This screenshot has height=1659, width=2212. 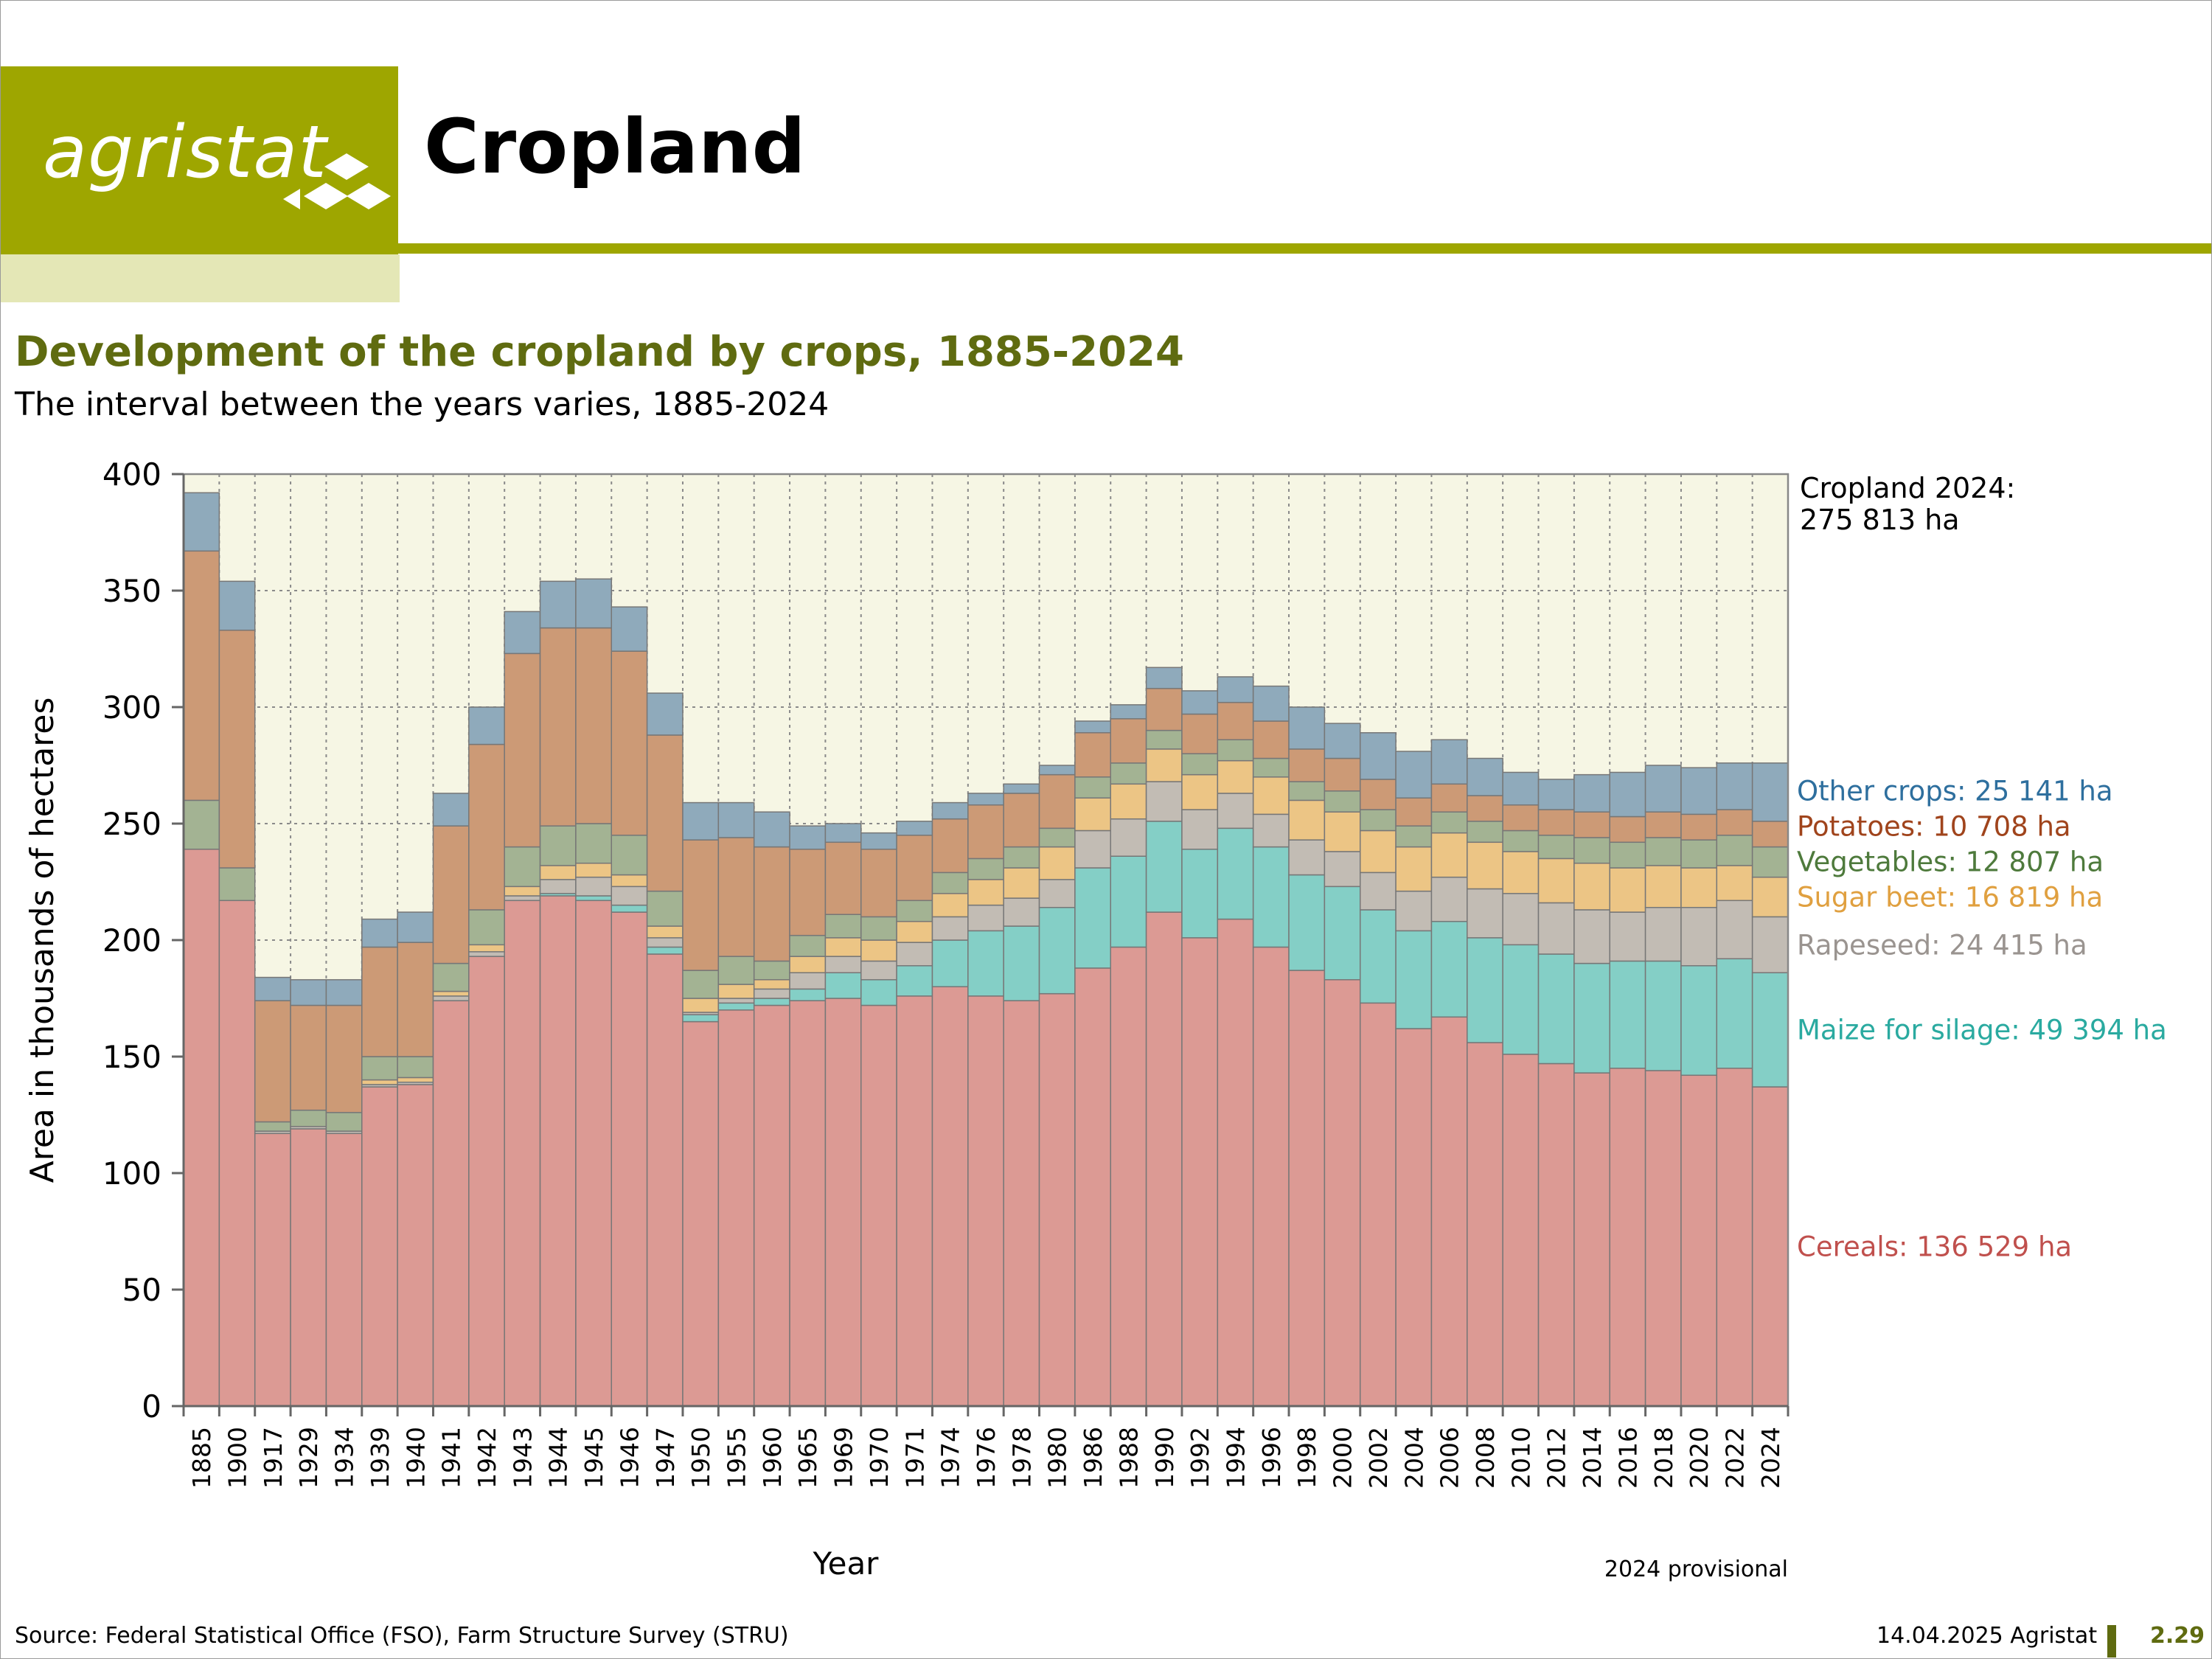 What do you see at coordinates (131, 474) in the screenshot?
I see `y-tick-label: 400` at bounding box center [131, 474].